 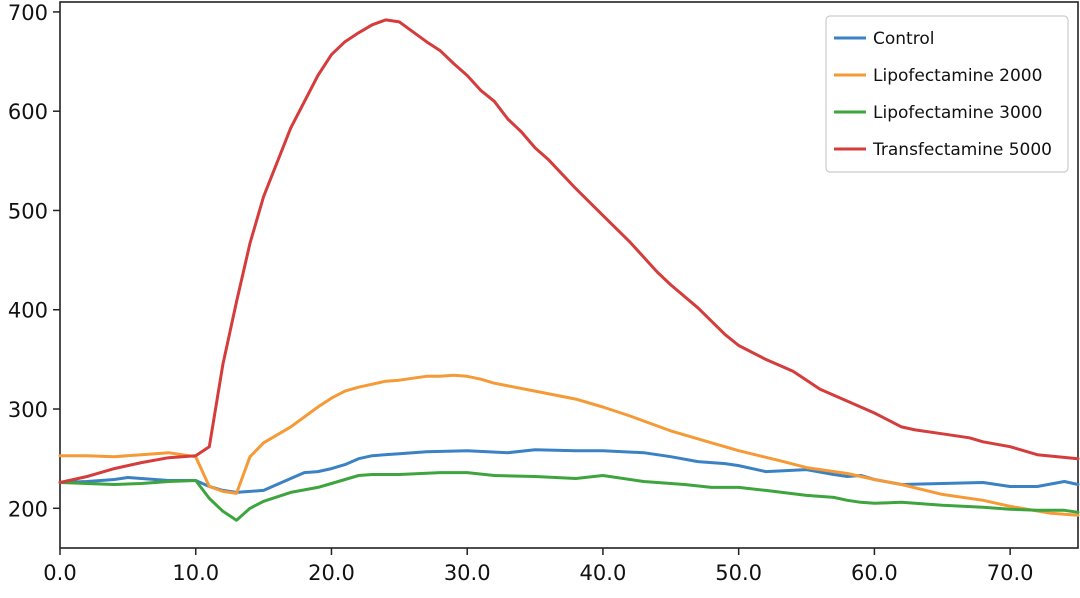 I want to click on legend-label-2: Lipofectamine 2000, so click(x=957, y=76).